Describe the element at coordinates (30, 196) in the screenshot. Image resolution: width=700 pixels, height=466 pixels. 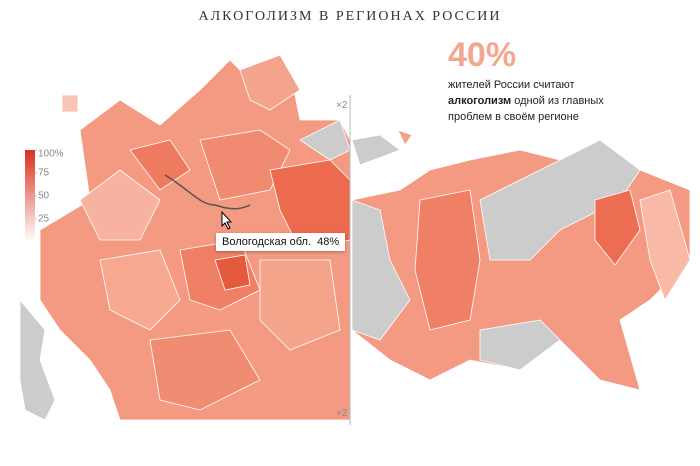
I see `legend-scale` at that location.